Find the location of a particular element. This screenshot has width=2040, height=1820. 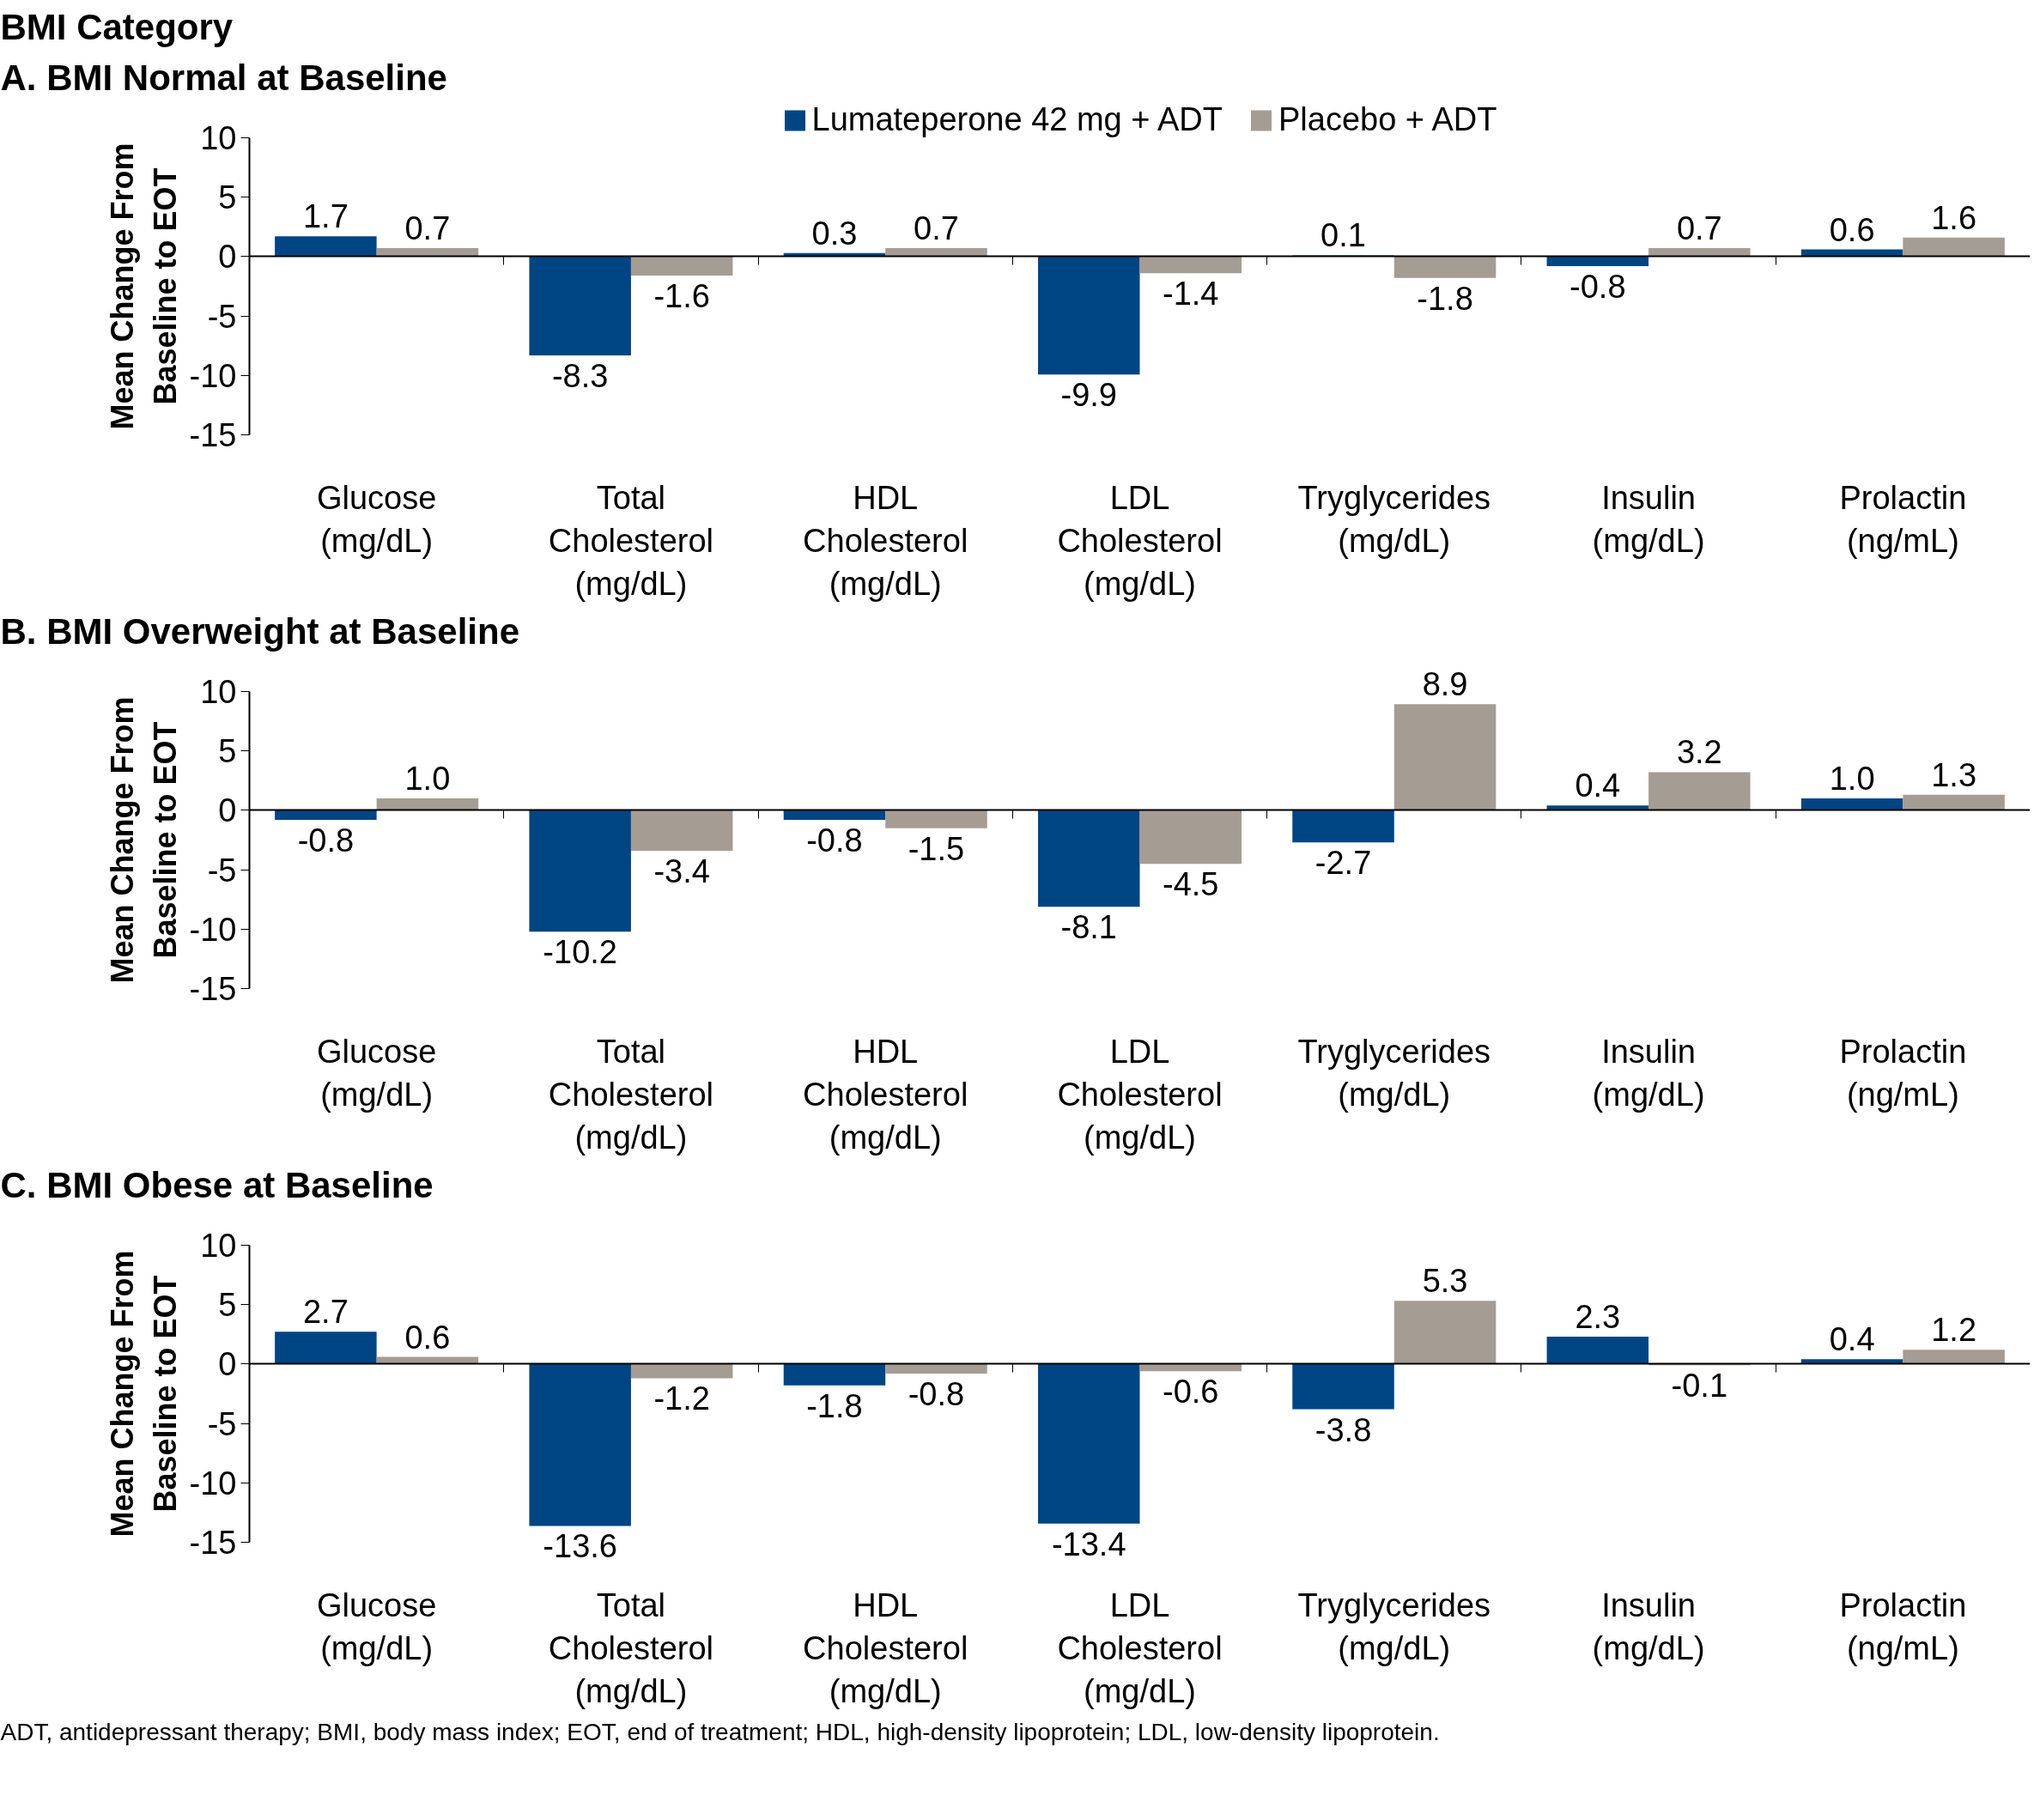

data-label: -3.8 is located at coordinates (1343, 1430).